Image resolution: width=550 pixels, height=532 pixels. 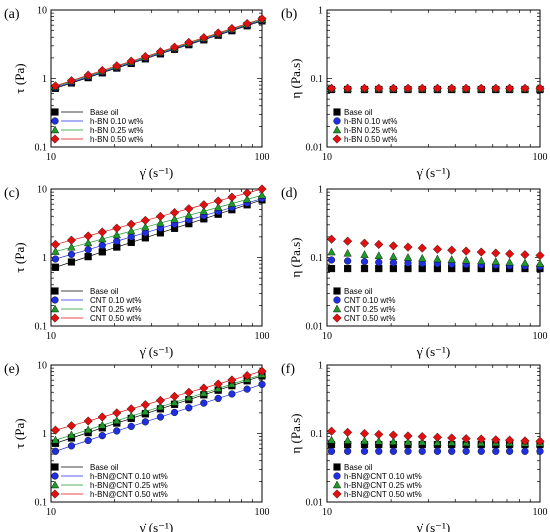 What do you see at coordinates (42, 190) in the screenshot?
I see `y-tick-label: 10` at bounding box center [42, 190].